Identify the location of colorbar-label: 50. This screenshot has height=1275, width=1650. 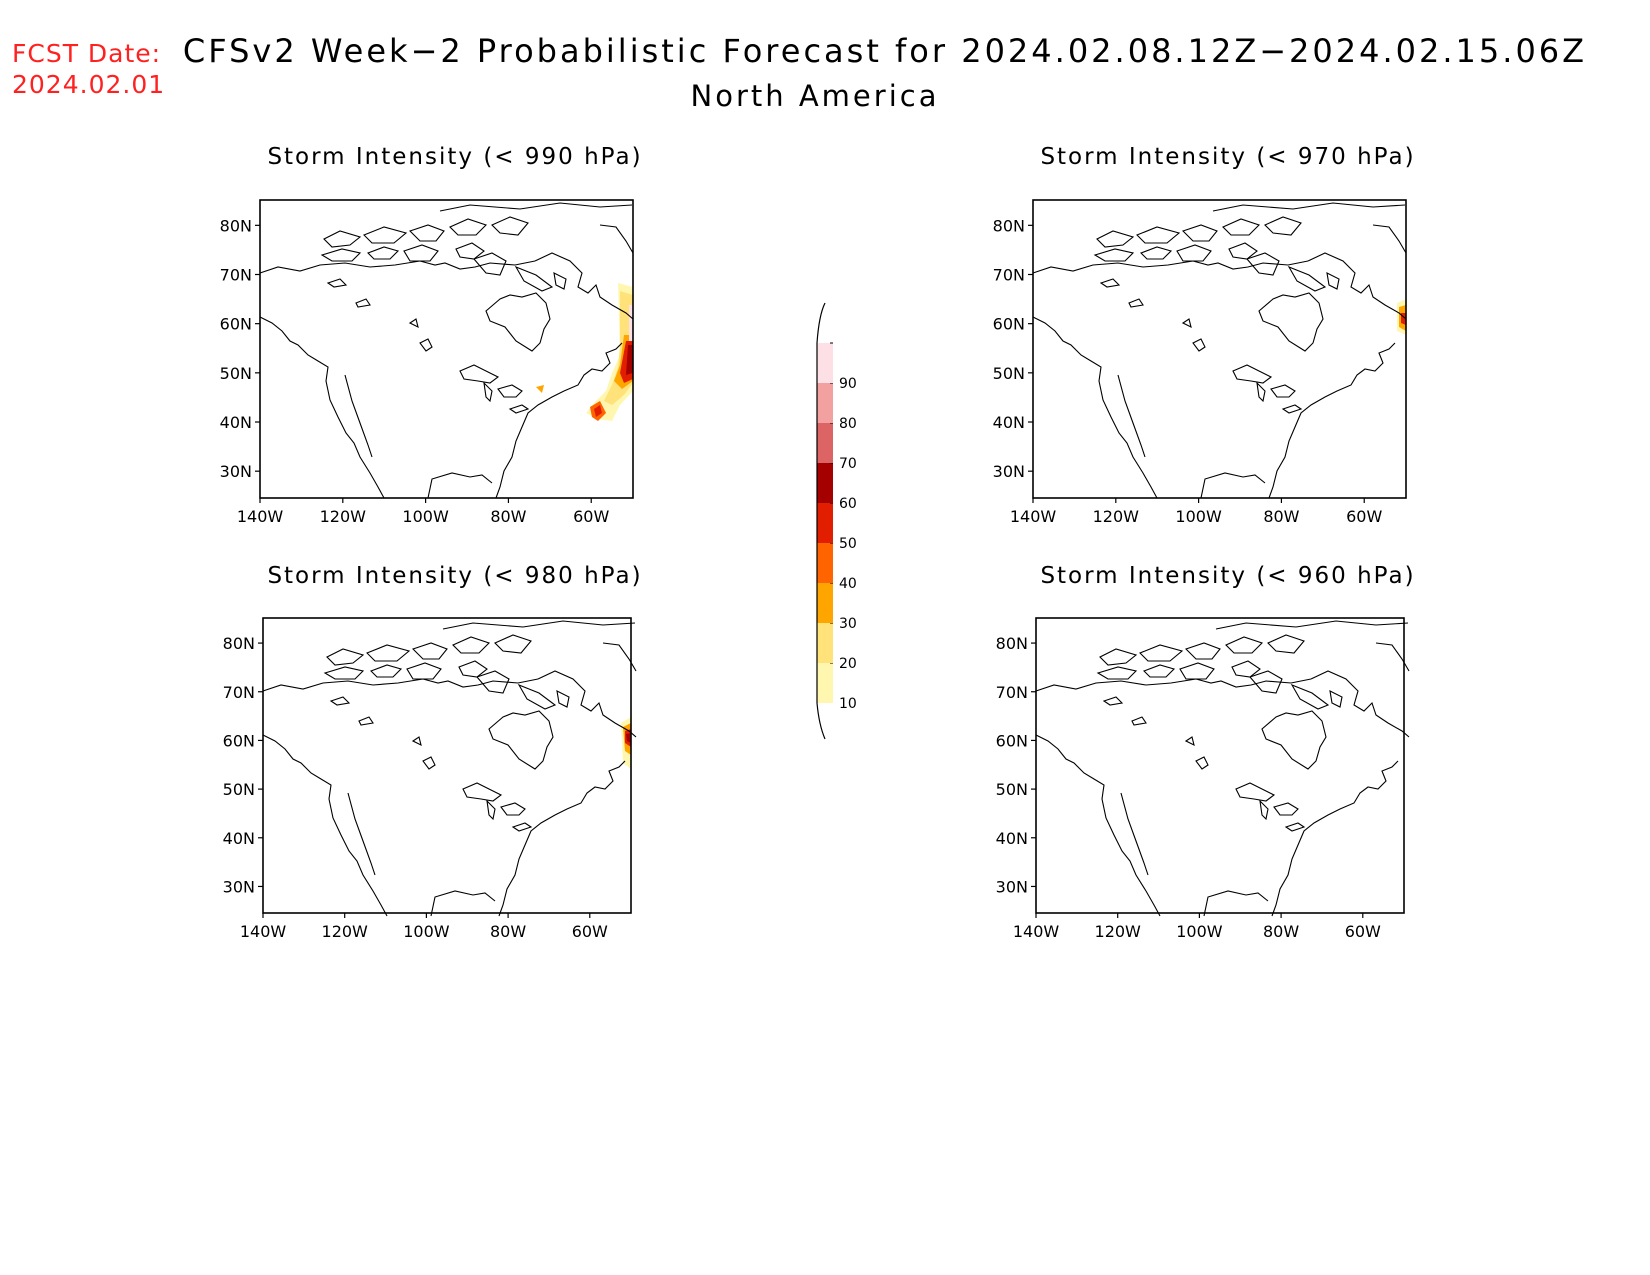
(848, 544).